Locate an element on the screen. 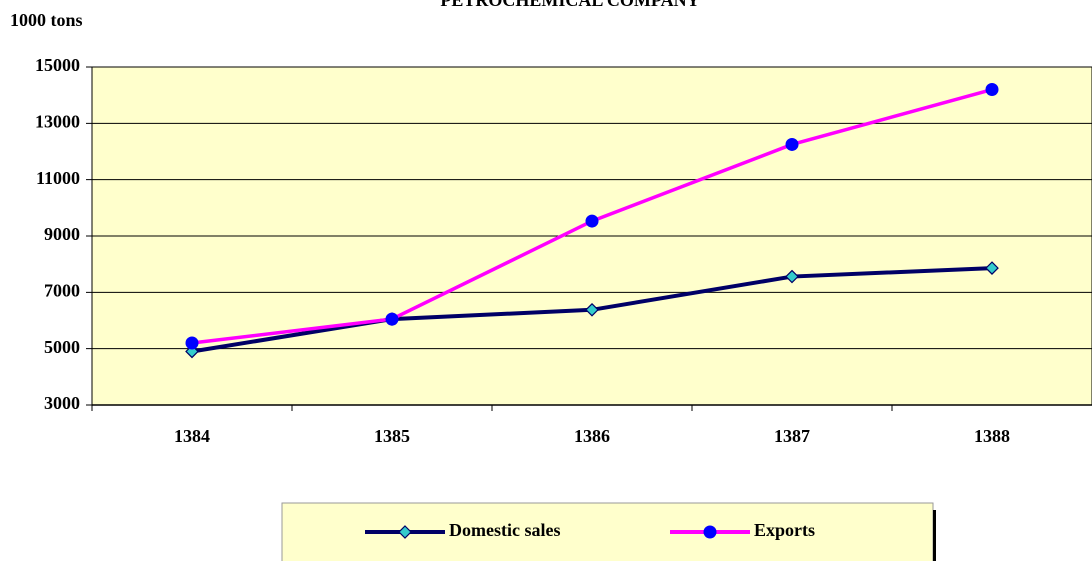 The width and height of the screenshot is (1092, 561). y-tick-label: 7000 is located at coordinates (62, 290).